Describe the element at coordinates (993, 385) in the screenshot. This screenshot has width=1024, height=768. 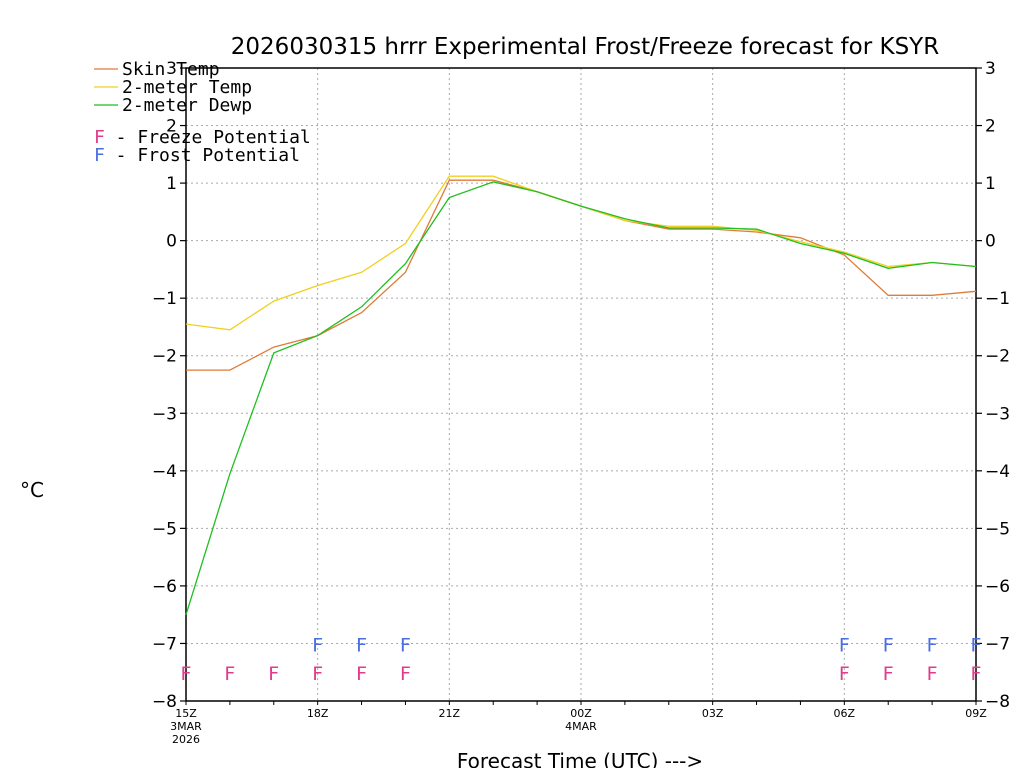
I see `y-axis-right: 3 2 1 0 −1 −2 −3 −4 −5 −6 −7 −8` at that location.